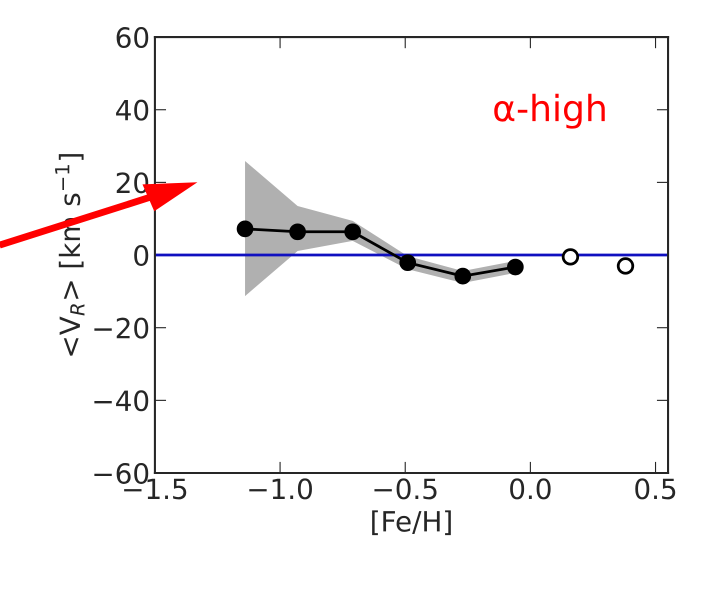  What do you see at coordinates (530, 489) in the screenshot?
I see `x-tick-label: 0.0` at bounding box center [530, 489].